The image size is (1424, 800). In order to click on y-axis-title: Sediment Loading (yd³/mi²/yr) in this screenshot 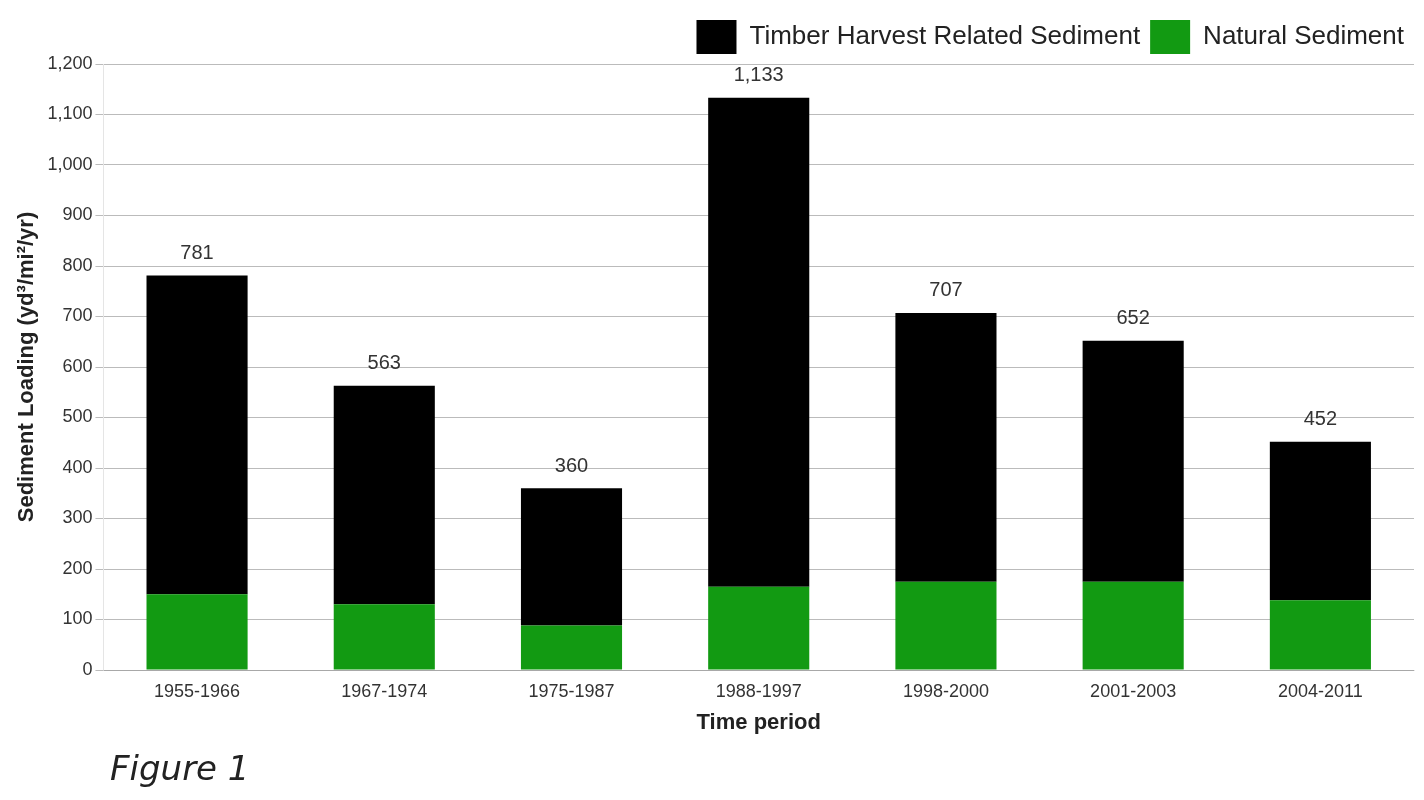, I will do `click(26, 367)`.